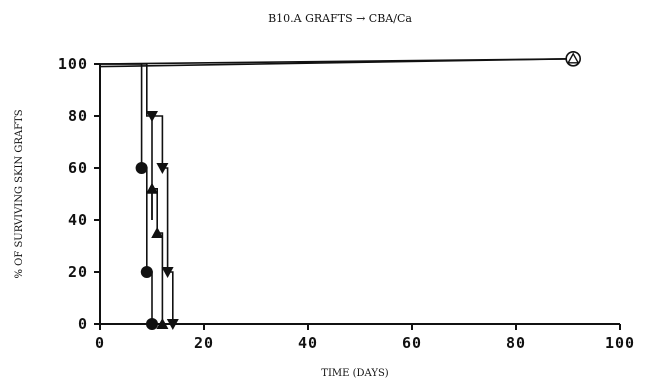  What do you see at coordinates (204, 343) in the screenshot?
I see `x-tick-label: 20` at bounding box center [204, 343].